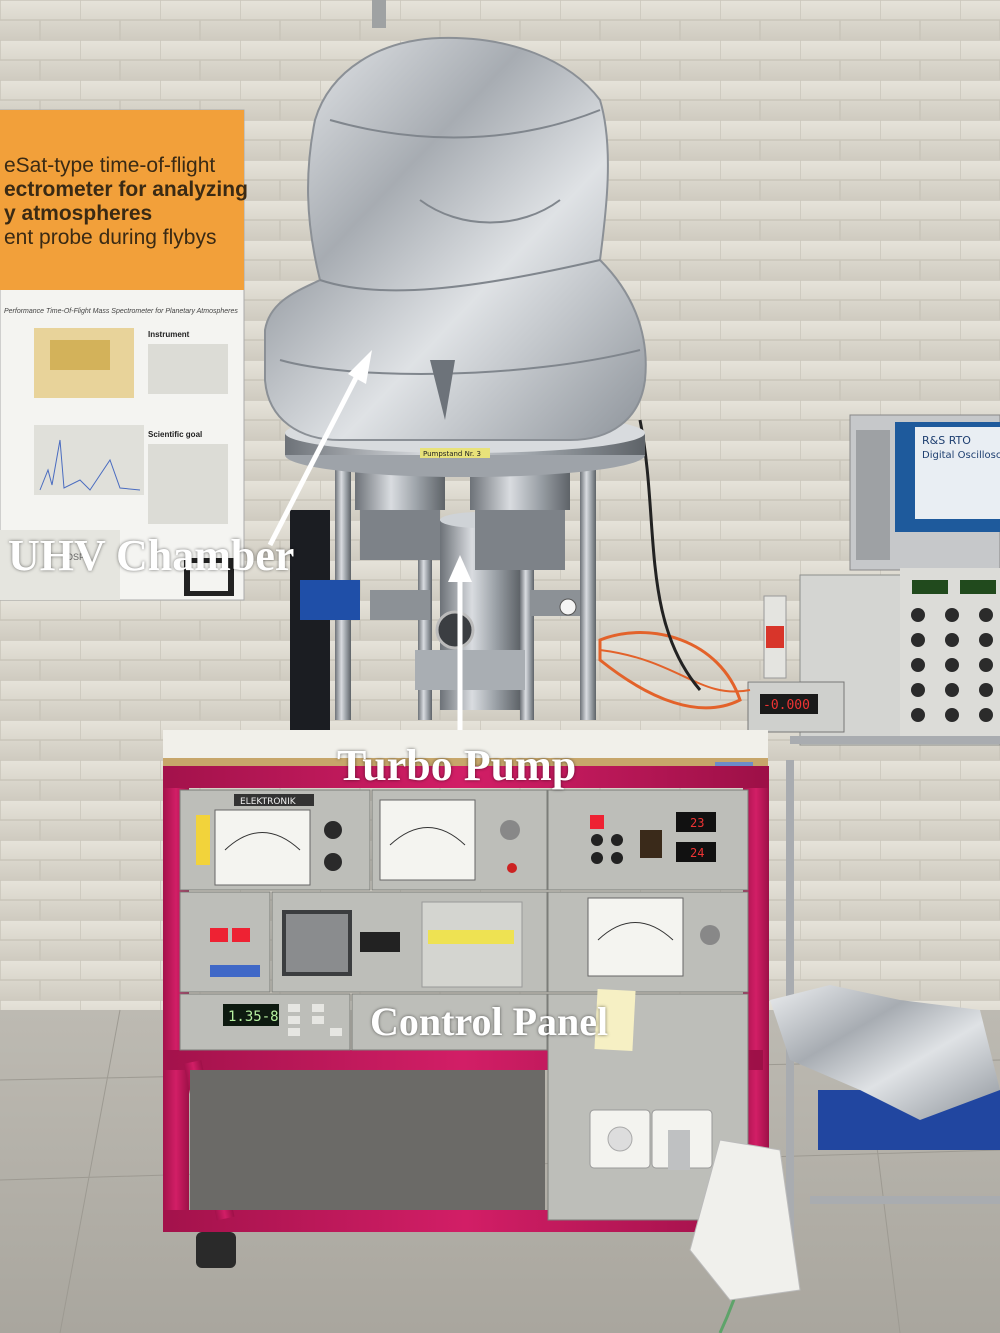 This screenshot has width=1000, height=1333. I want to click on svg-text: OSPA, so click(78, 557).